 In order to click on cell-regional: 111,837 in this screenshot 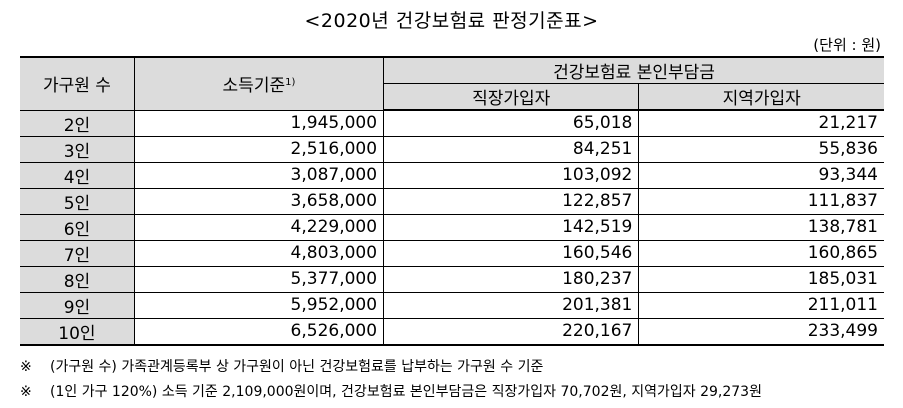, I will do `click(761, 201)`.